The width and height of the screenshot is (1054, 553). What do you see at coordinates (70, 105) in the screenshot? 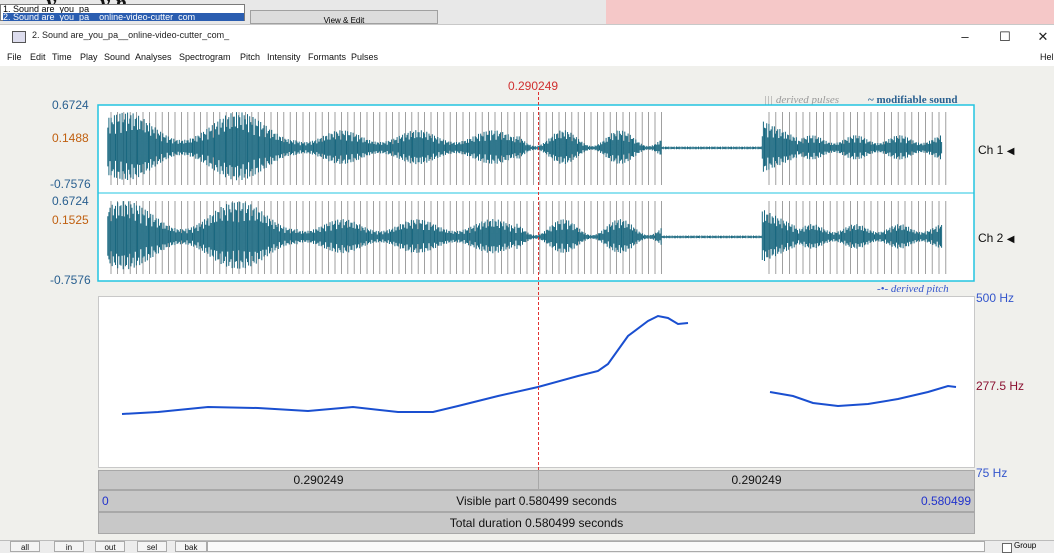
I see `ch1-max-label: 0.6724` at bounding box center [70, 105].